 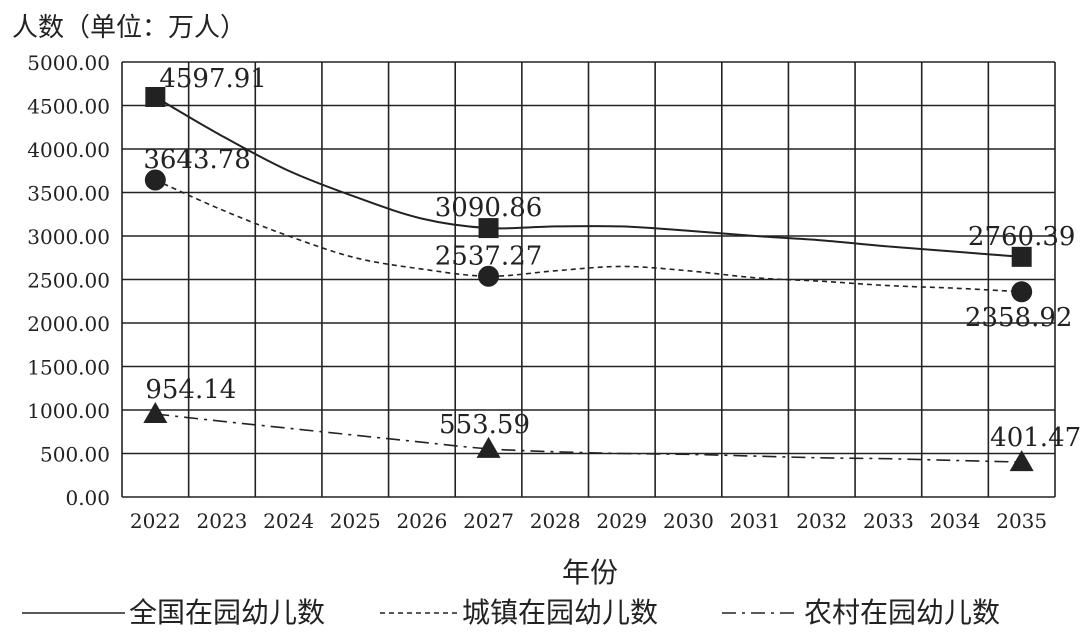 I want to click on y-tick-label: 0.00, so click(x=87, y=498).